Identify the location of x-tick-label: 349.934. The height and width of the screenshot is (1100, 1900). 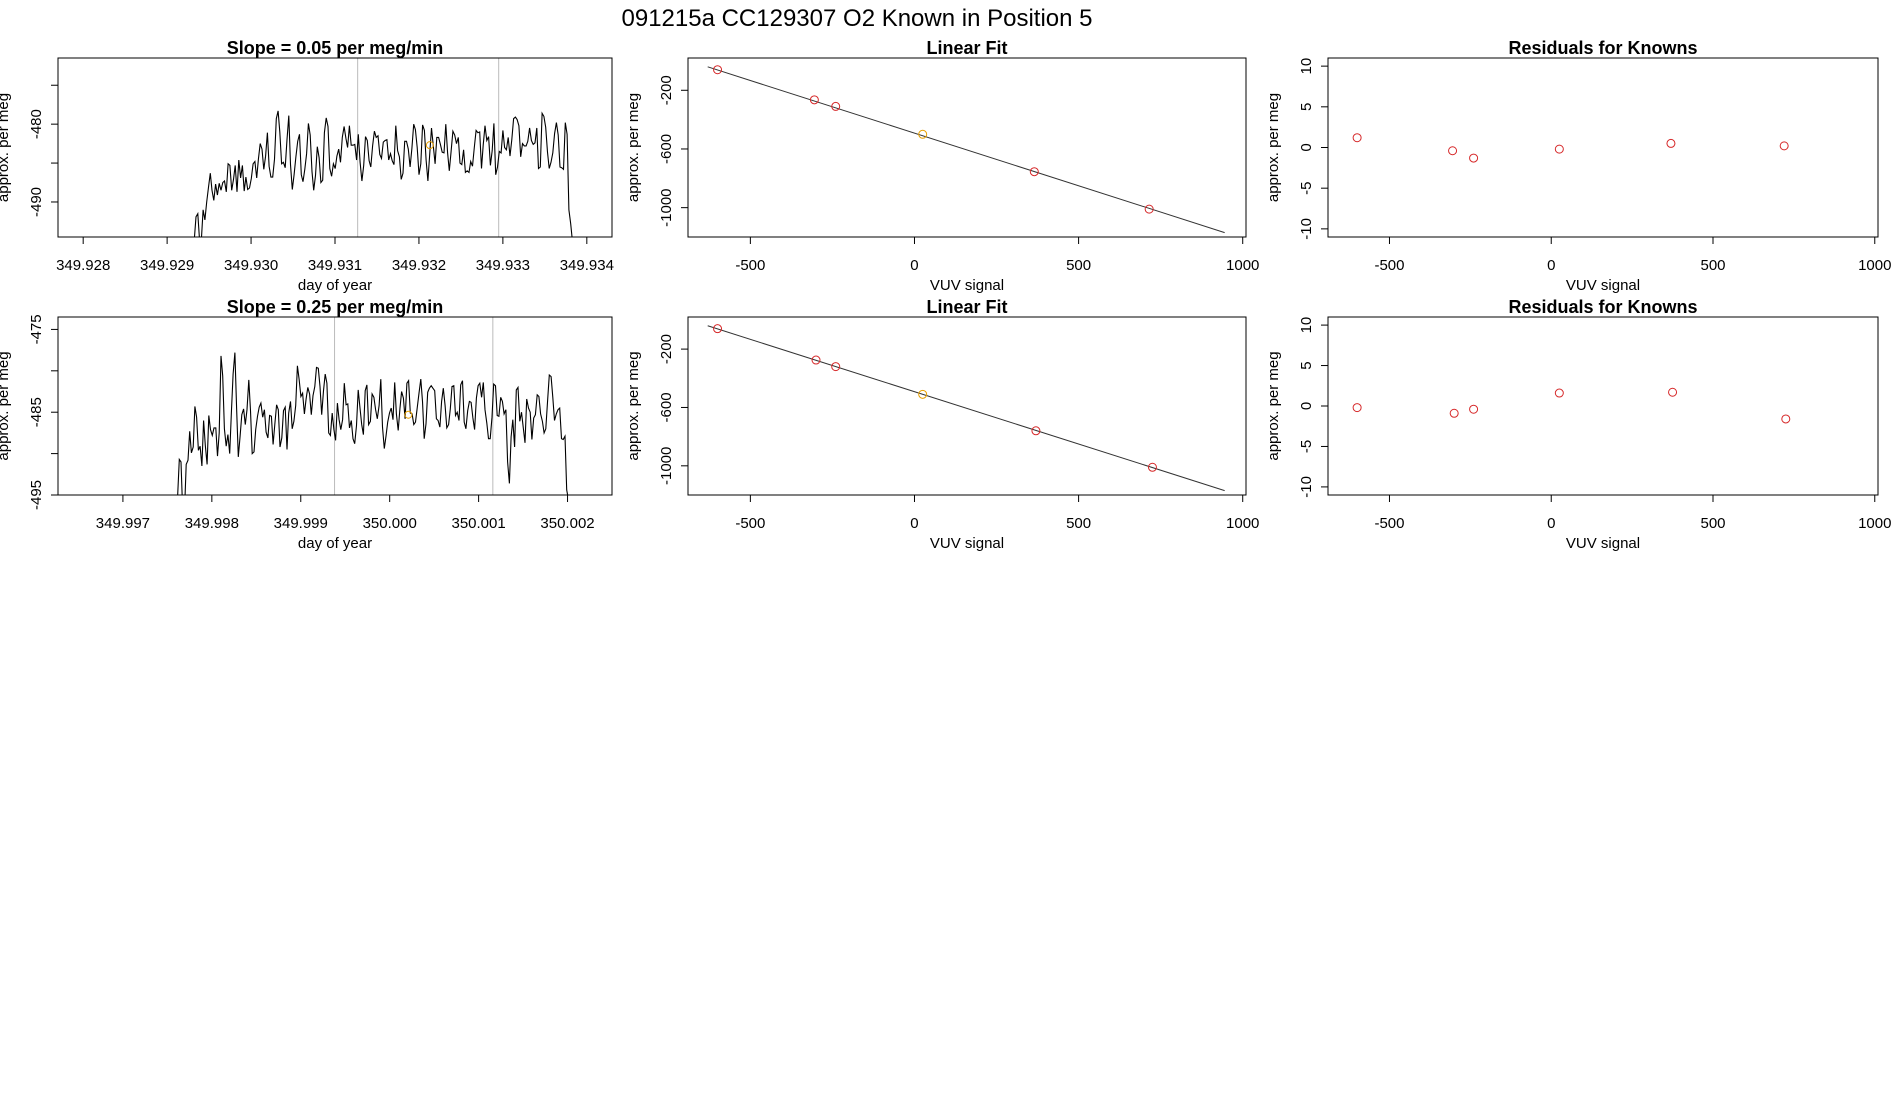
(587, 265).